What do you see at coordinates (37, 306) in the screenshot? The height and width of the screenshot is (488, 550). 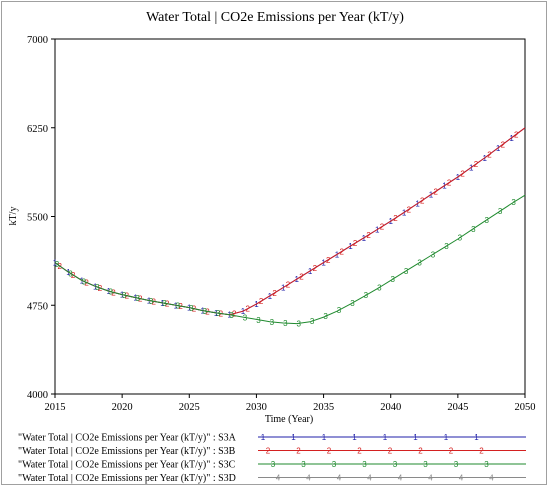 I see `y-tick-label: 4750` at bounding box center [37, 306].